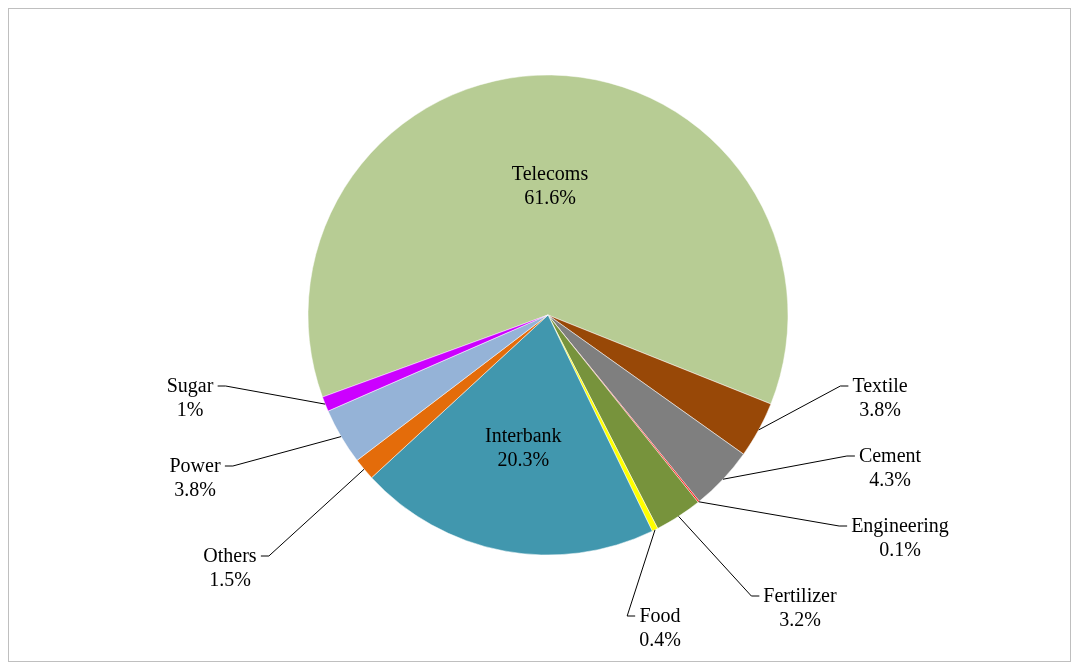 This screenshot has width=1079, height=670. What do you see at coordinates (550, 173) in the screenshot?
I see `slice-label: Telecoms` at bounding box center [550, 173].